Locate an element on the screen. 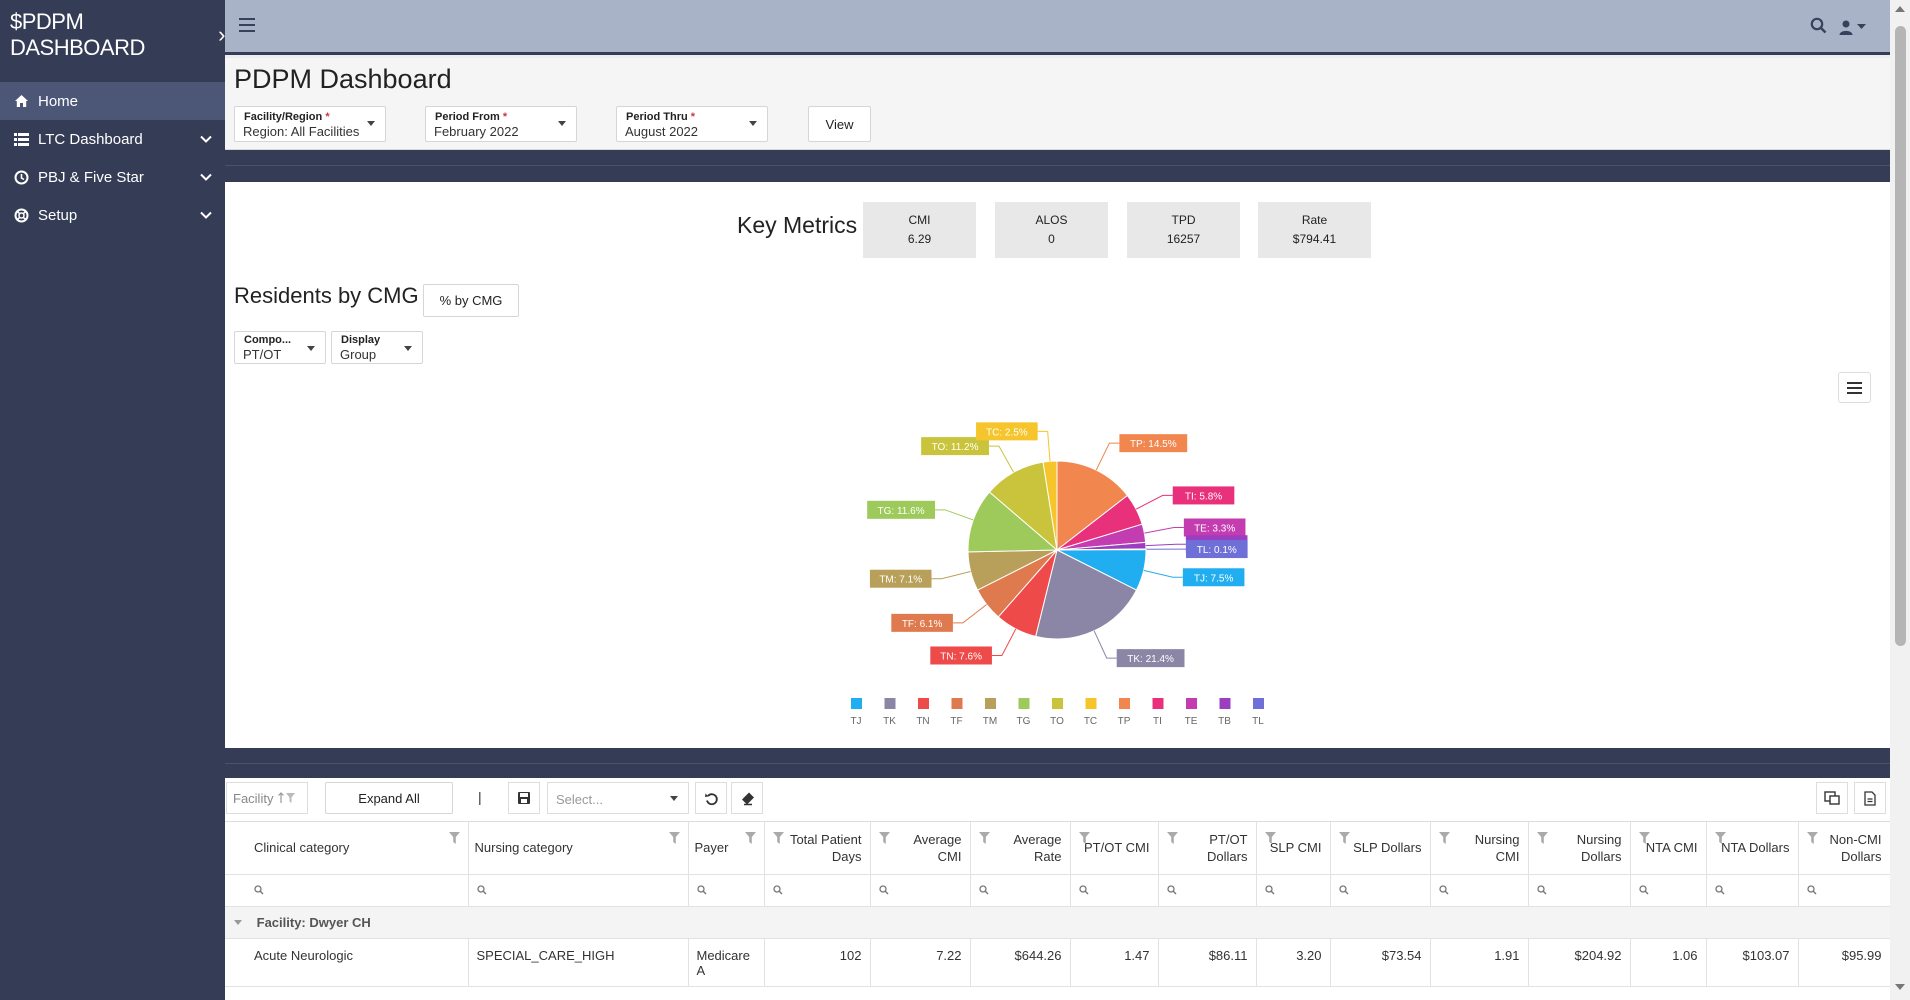 The height and width of the screenshot is (1000, 1910). legend-item-tp: TP is located at coordinates (1124, 712).